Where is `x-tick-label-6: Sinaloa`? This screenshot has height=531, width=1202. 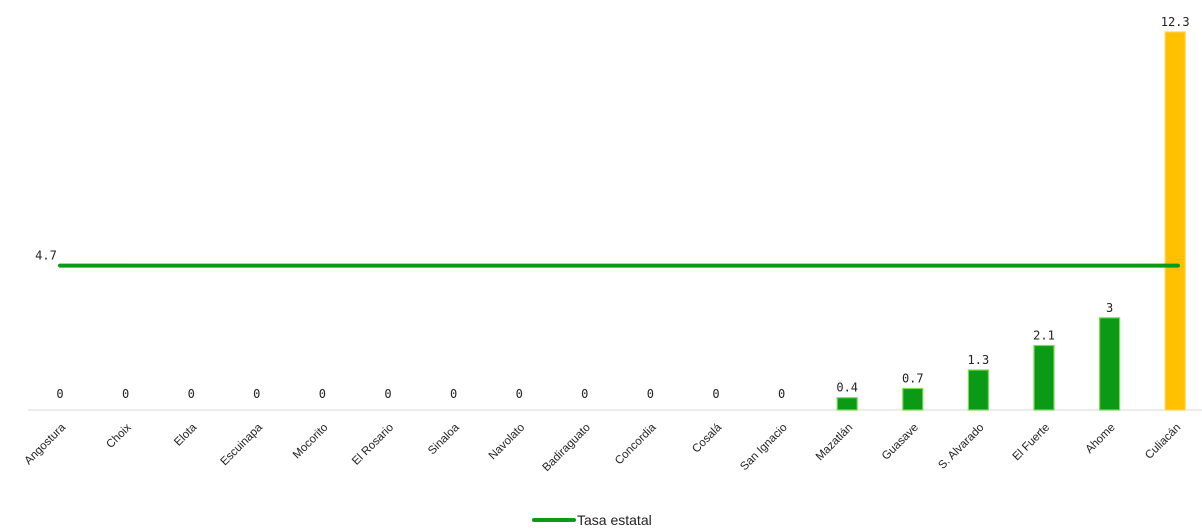 x-tick-label-6: Sinaloa is located at coordinates (444, 439).